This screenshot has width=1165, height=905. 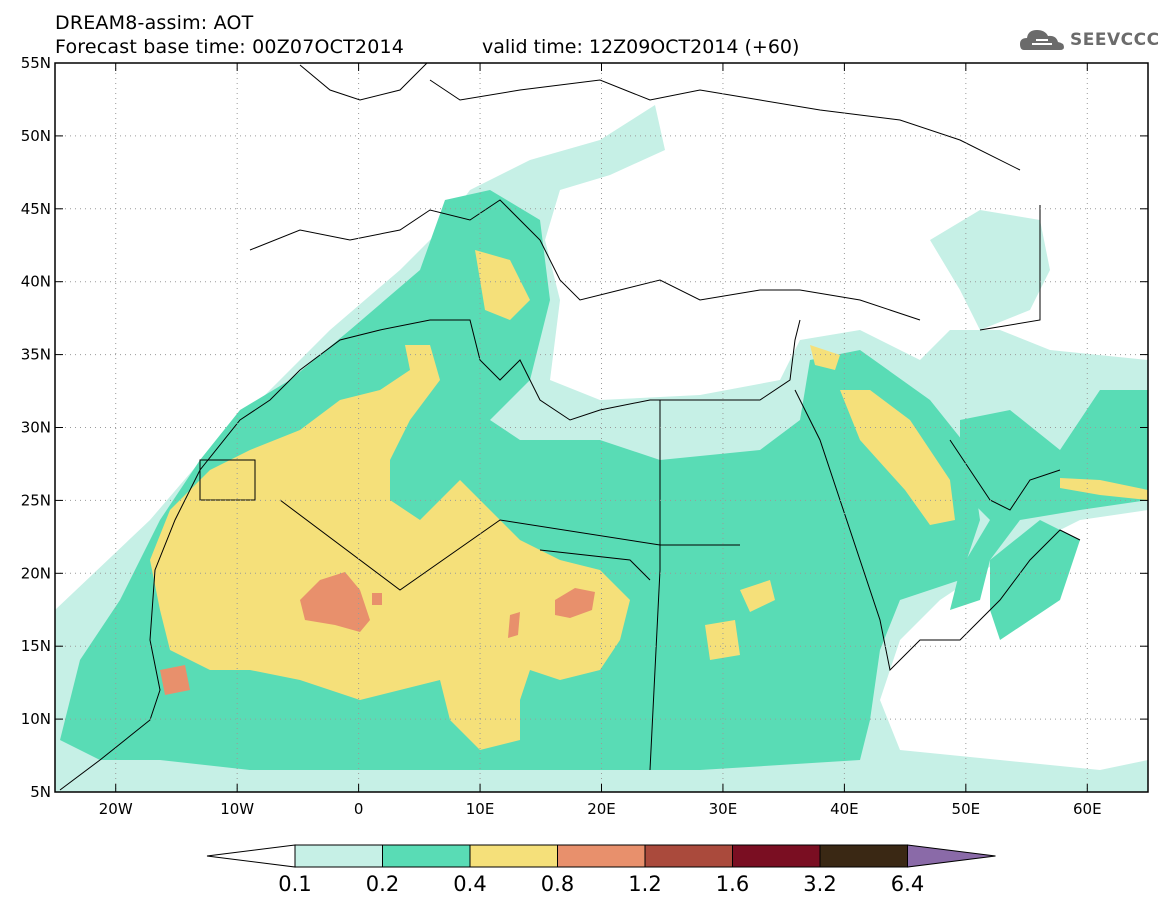 What do you see at coordinates (36, 355) in the screenshot?
I see `lat-tick-label: 35N` at bounding box center [36, 355].